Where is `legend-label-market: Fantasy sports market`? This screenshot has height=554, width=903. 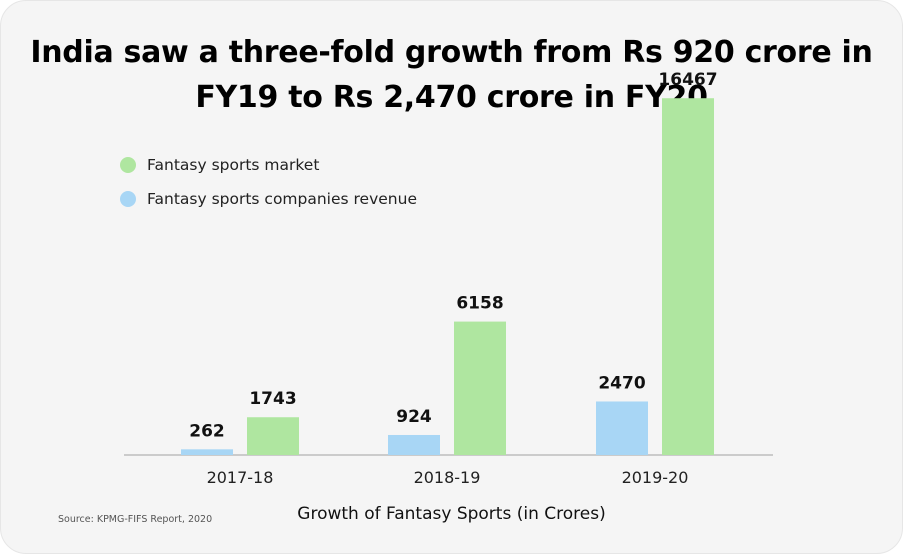 legend-label-market: Fantasy sports market is located at coordinates (233, 165).